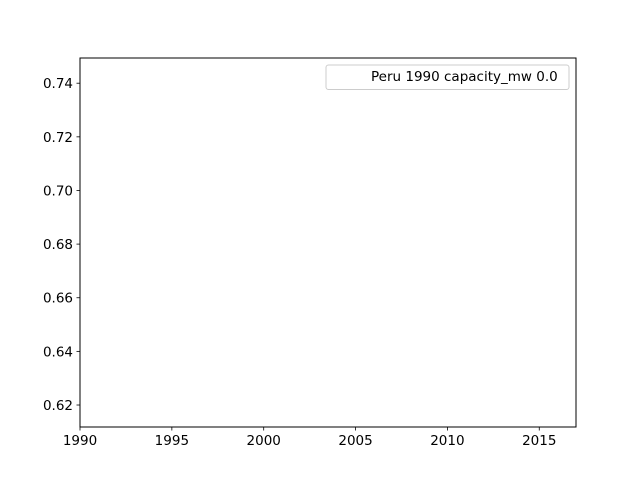 This screenshot has height=480, width=640. I want to click on legend: Peru 1990 capacity_mw 0.0, so click(447, 77).